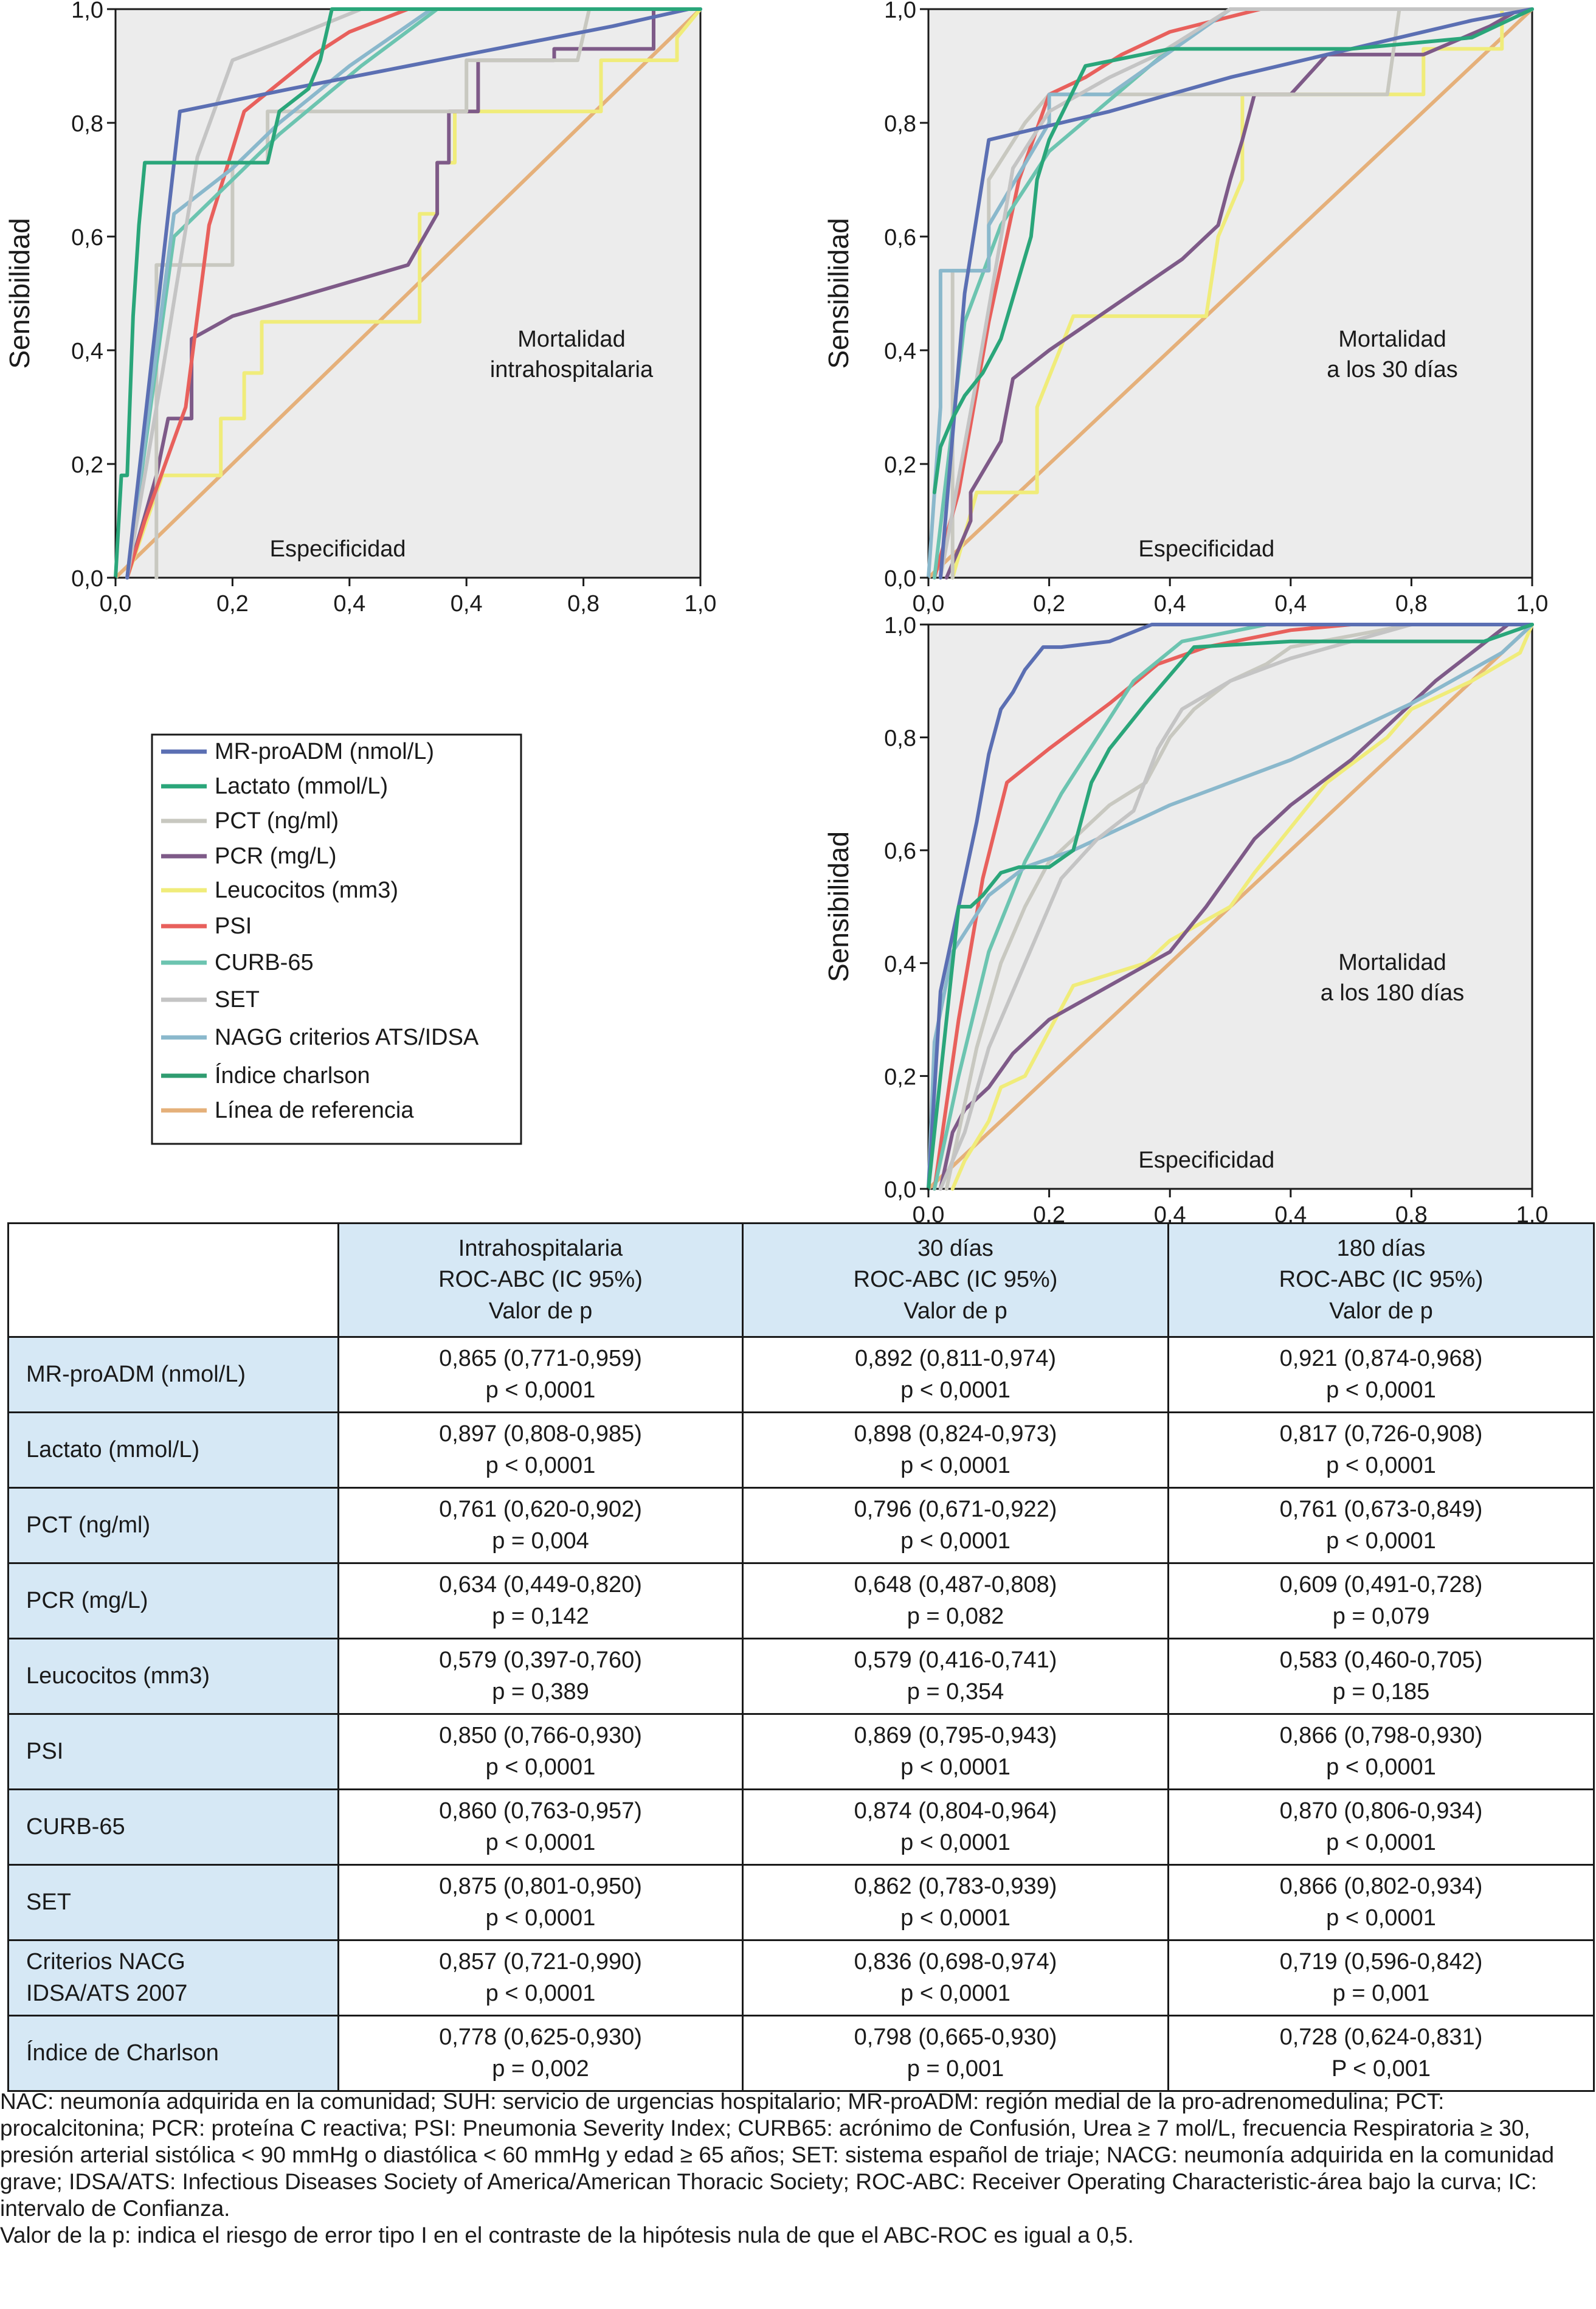 Image resolution: width=1596 pixels, height=2309 pixels. What do you see at coordinates (173, 1280) in the screenshot?
I see `table-corner-cell` at bounding box center [173, 1280].